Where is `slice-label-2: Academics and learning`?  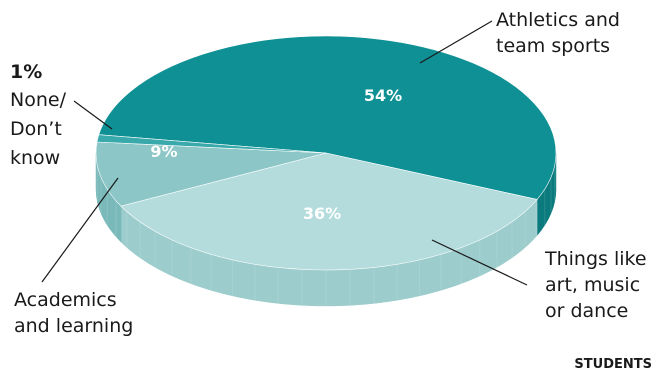
slice-label-2: Academics and learning is located at coordinates (73, 313).